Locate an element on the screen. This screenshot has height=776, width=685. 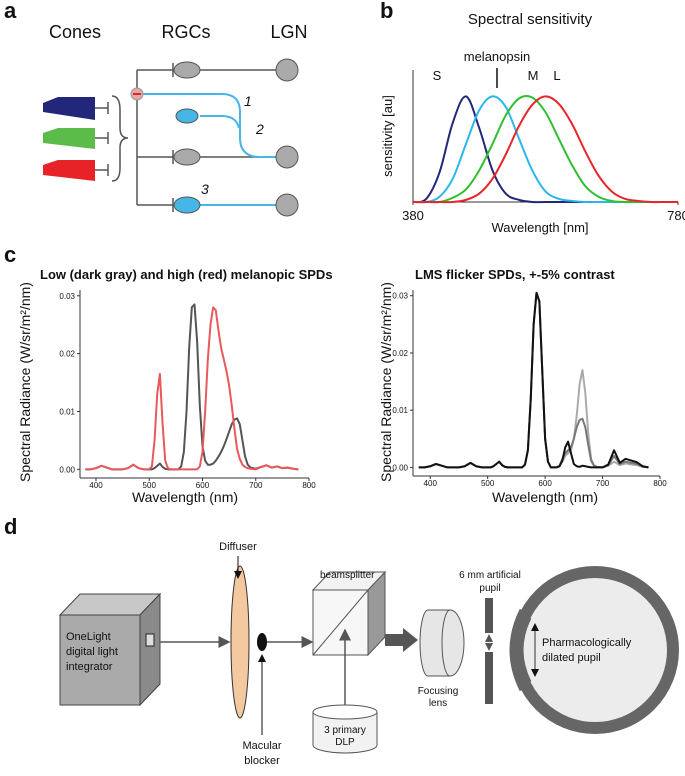
label: integrator is located at coordinates (89, 667).